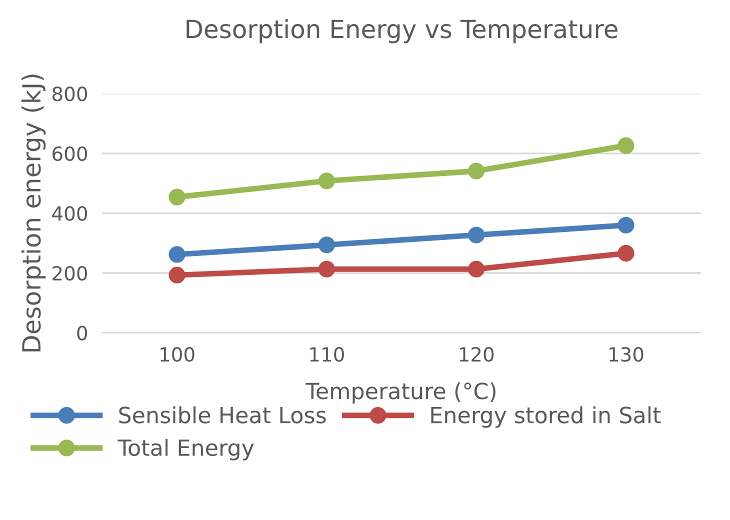 This screenshot has height=520, width=730. Describe the element at coordinates (327, 354) in the screenshot. I see `x-tick-label: 110` at that location.